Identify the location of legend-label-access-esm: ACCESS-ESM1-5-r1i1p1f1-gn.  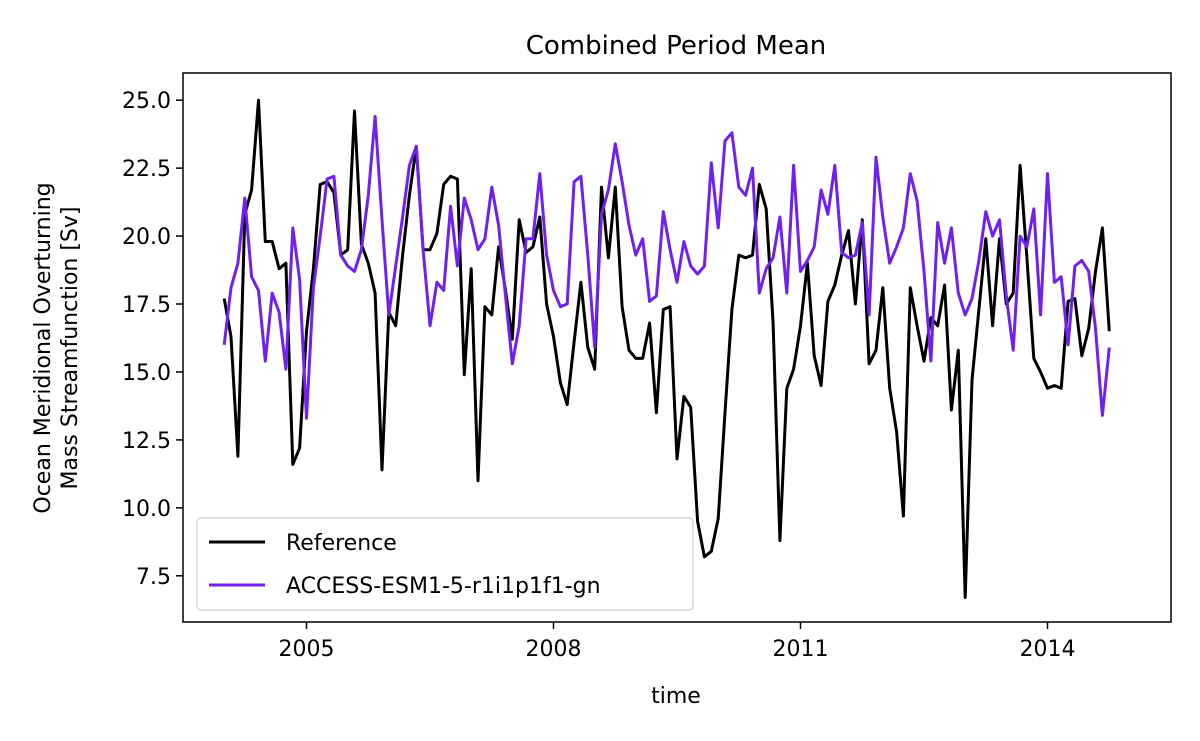
(443, 586).